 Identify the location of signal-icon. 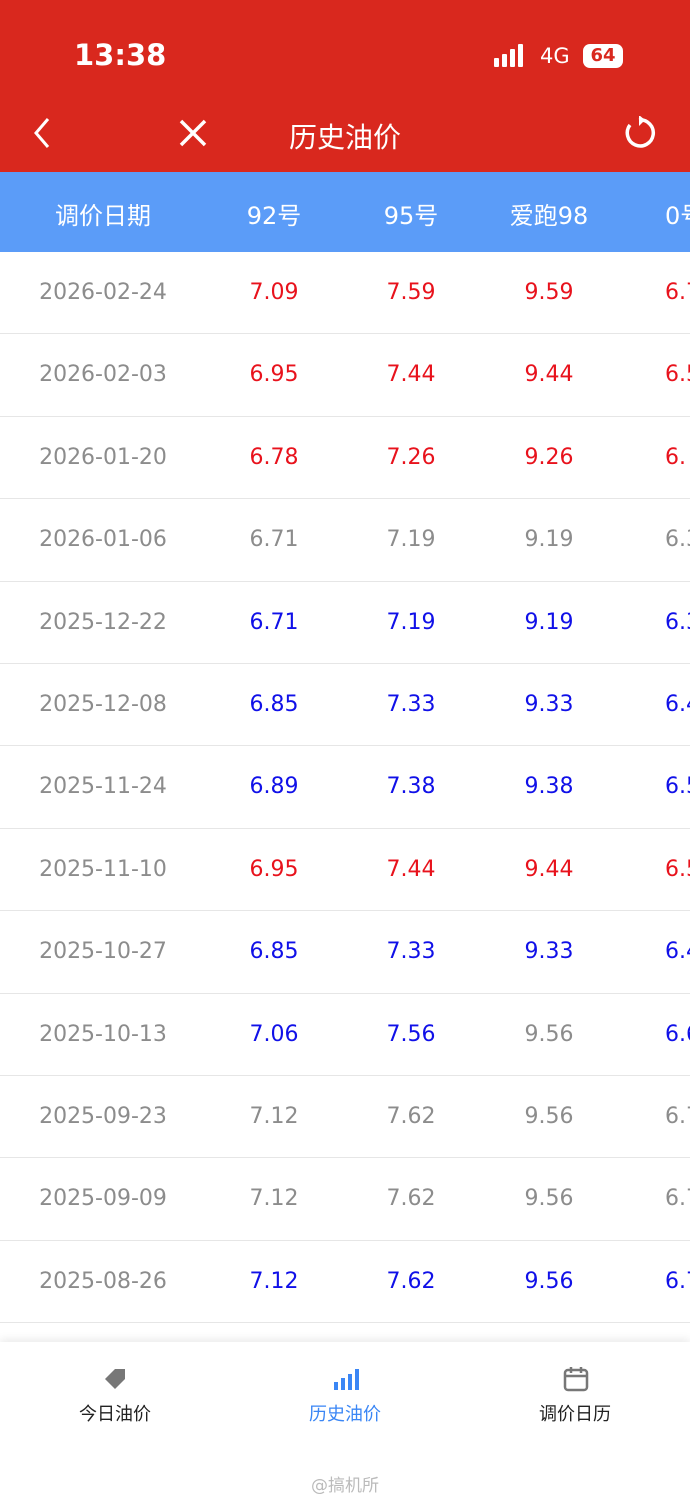
(508, 55).